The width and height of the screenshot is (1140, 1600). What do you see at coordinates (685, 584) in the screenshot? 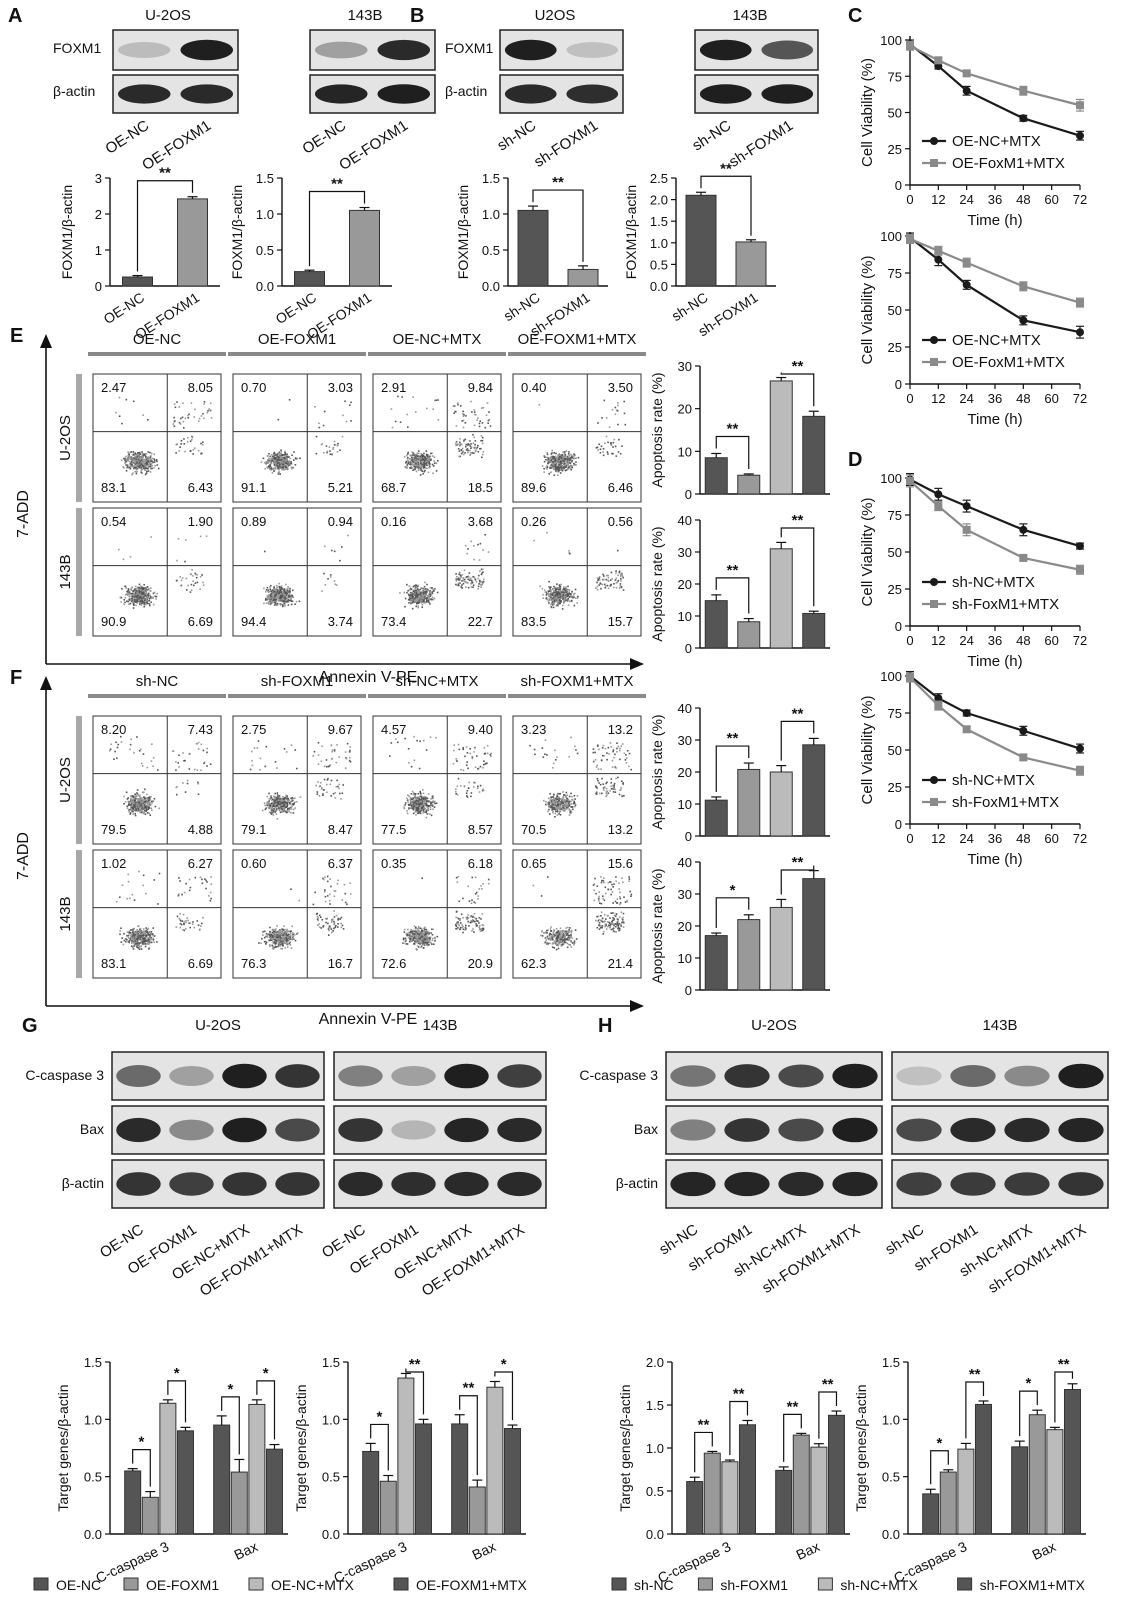
I see `y-tick-label: 20` at bounding box center [685, 584].